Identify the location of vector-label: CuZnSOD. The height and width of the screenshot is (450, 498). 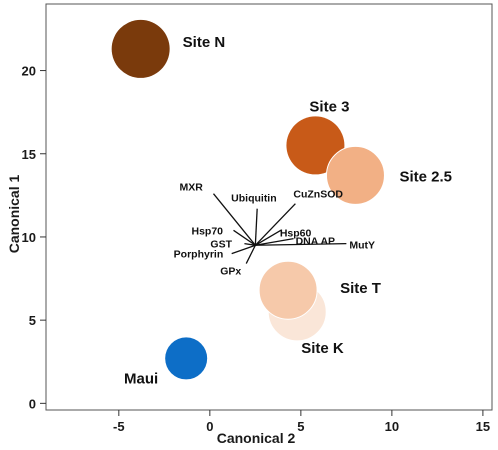
(318, 195).